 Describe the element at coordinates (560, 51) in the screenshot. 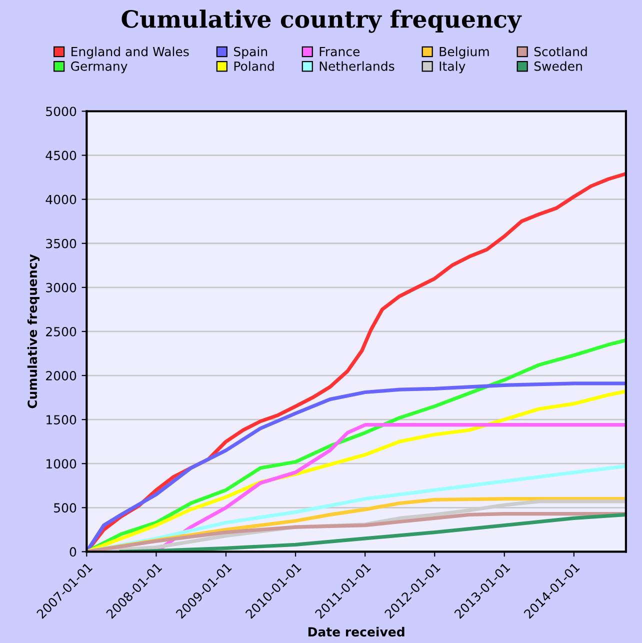

I see `legend-label: Scotland` at that location.